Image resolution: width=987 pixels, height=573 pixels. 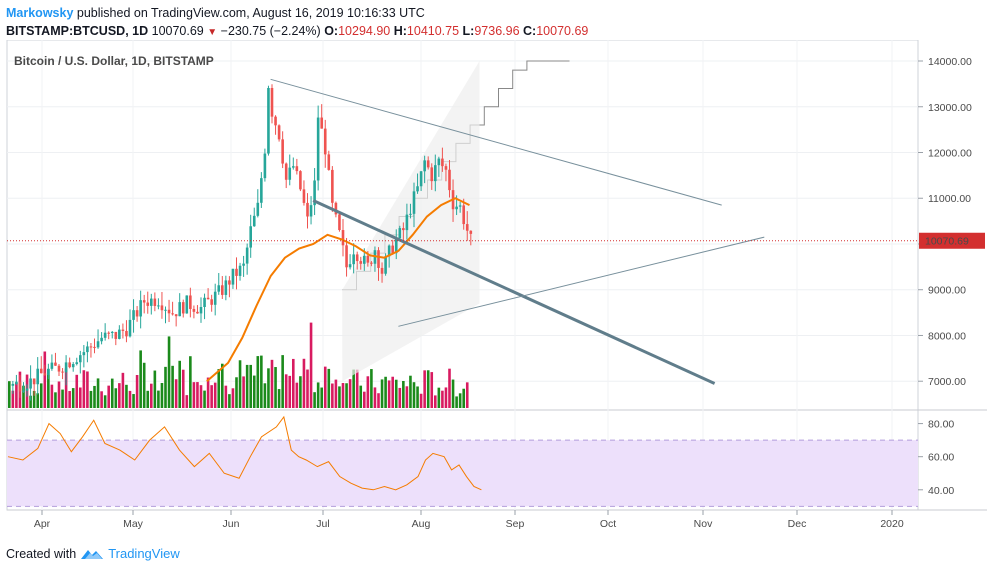 I want to click on low-value: 9736.96, so click(x=497, y=31).